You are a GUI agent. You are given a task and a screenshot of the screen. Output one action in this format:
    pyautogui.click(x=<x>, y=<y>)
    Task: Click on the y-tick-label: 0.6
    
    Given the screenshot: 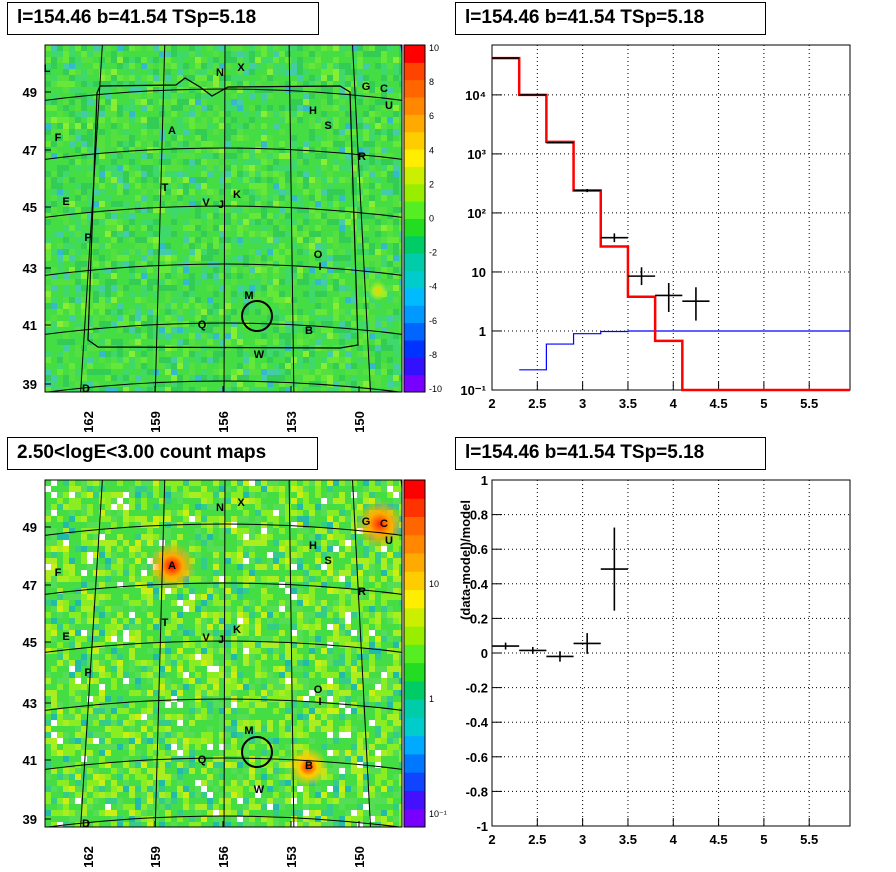 What is the action you would take?
    pyautogui.click(x=479, y=549)
    